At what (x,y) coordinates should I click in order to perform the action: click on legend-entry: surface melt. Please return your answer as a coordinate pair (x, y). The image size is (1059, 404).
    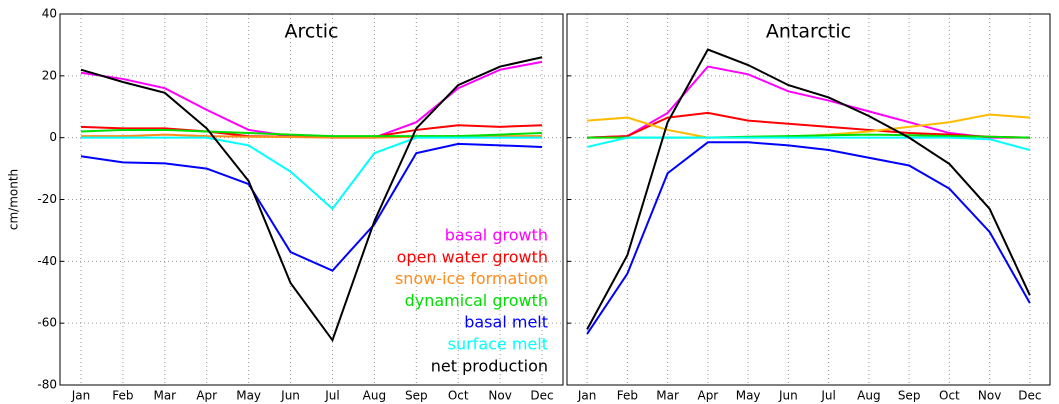
    Looking at the image, I should click on (498, 344).